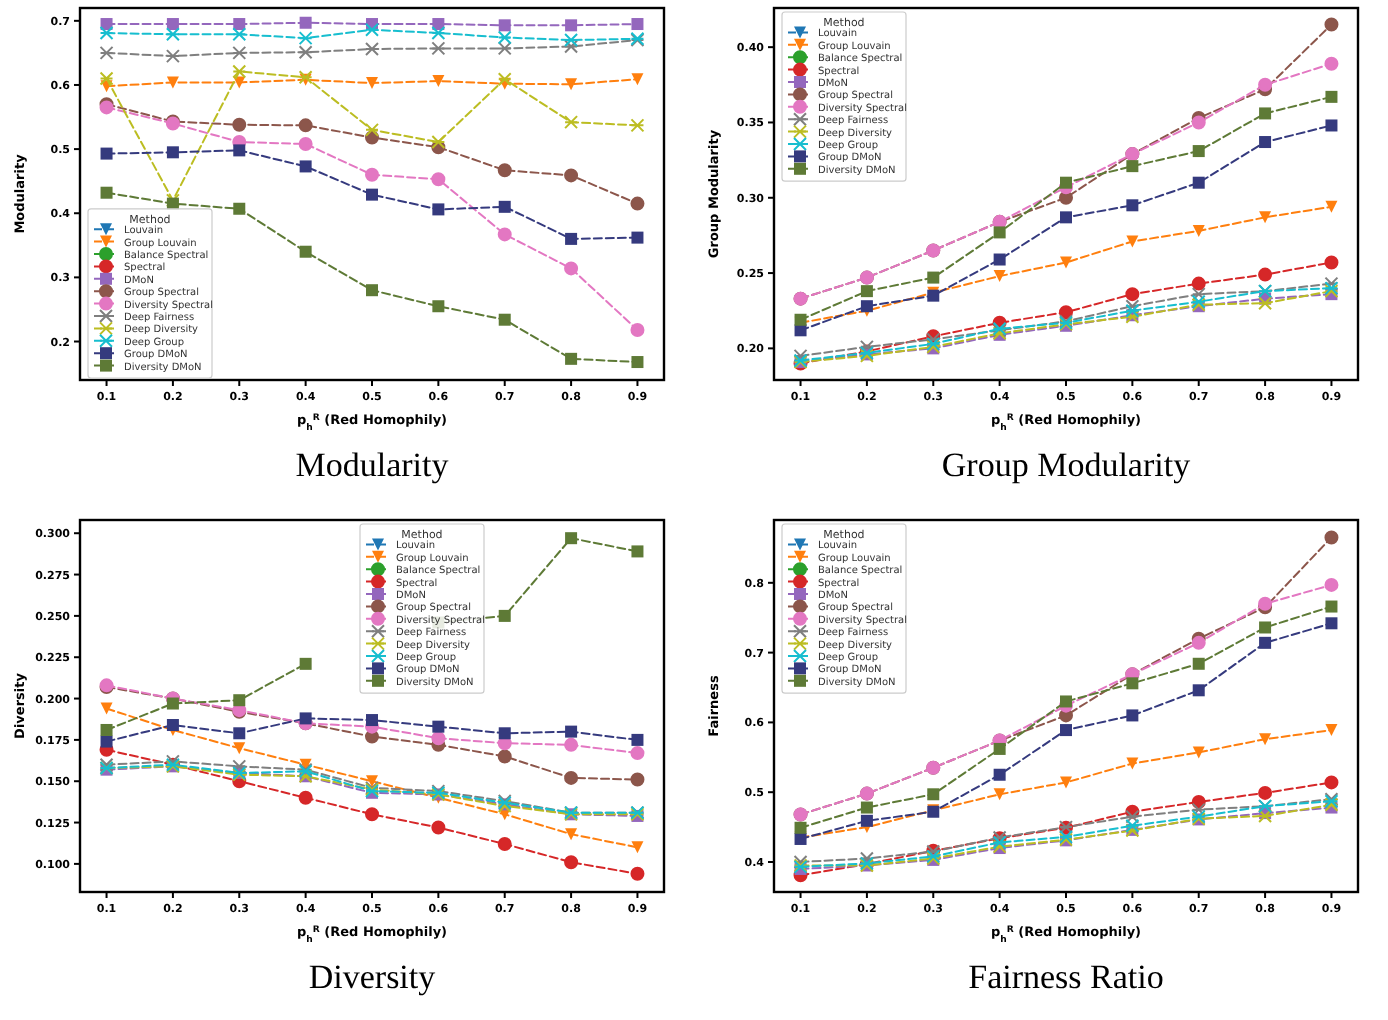  Describe the element at coordinates (372, 977) in the screenshot. I see `text: Diversity` at that location.